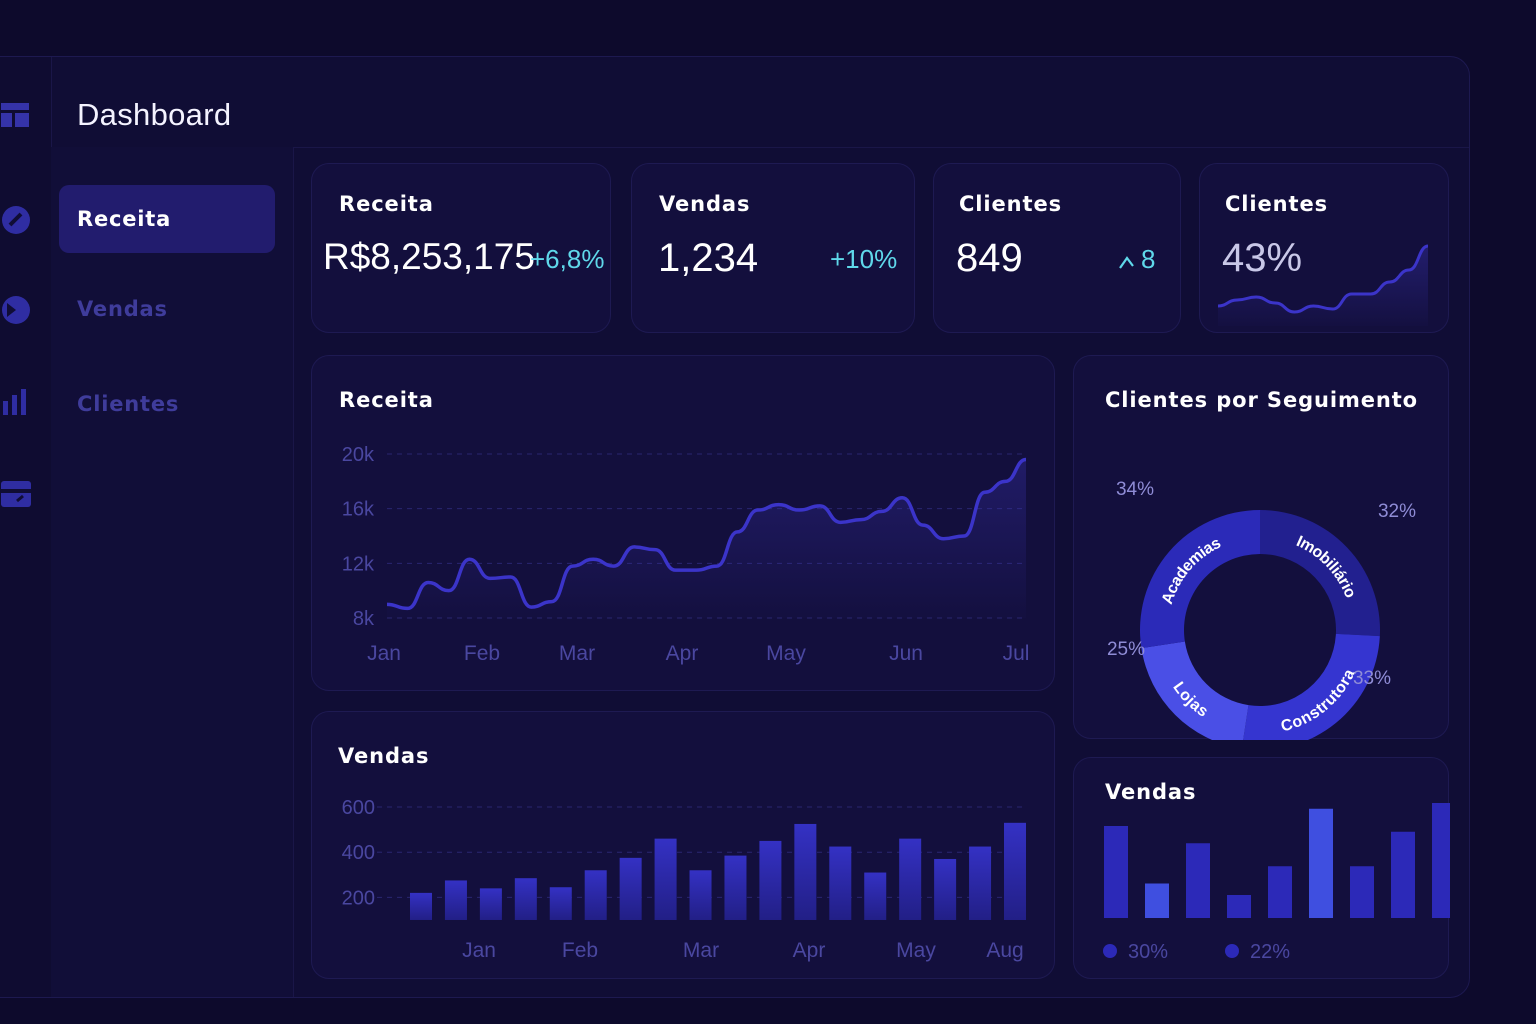  I want to click on icon-rail, so click(26, 527).